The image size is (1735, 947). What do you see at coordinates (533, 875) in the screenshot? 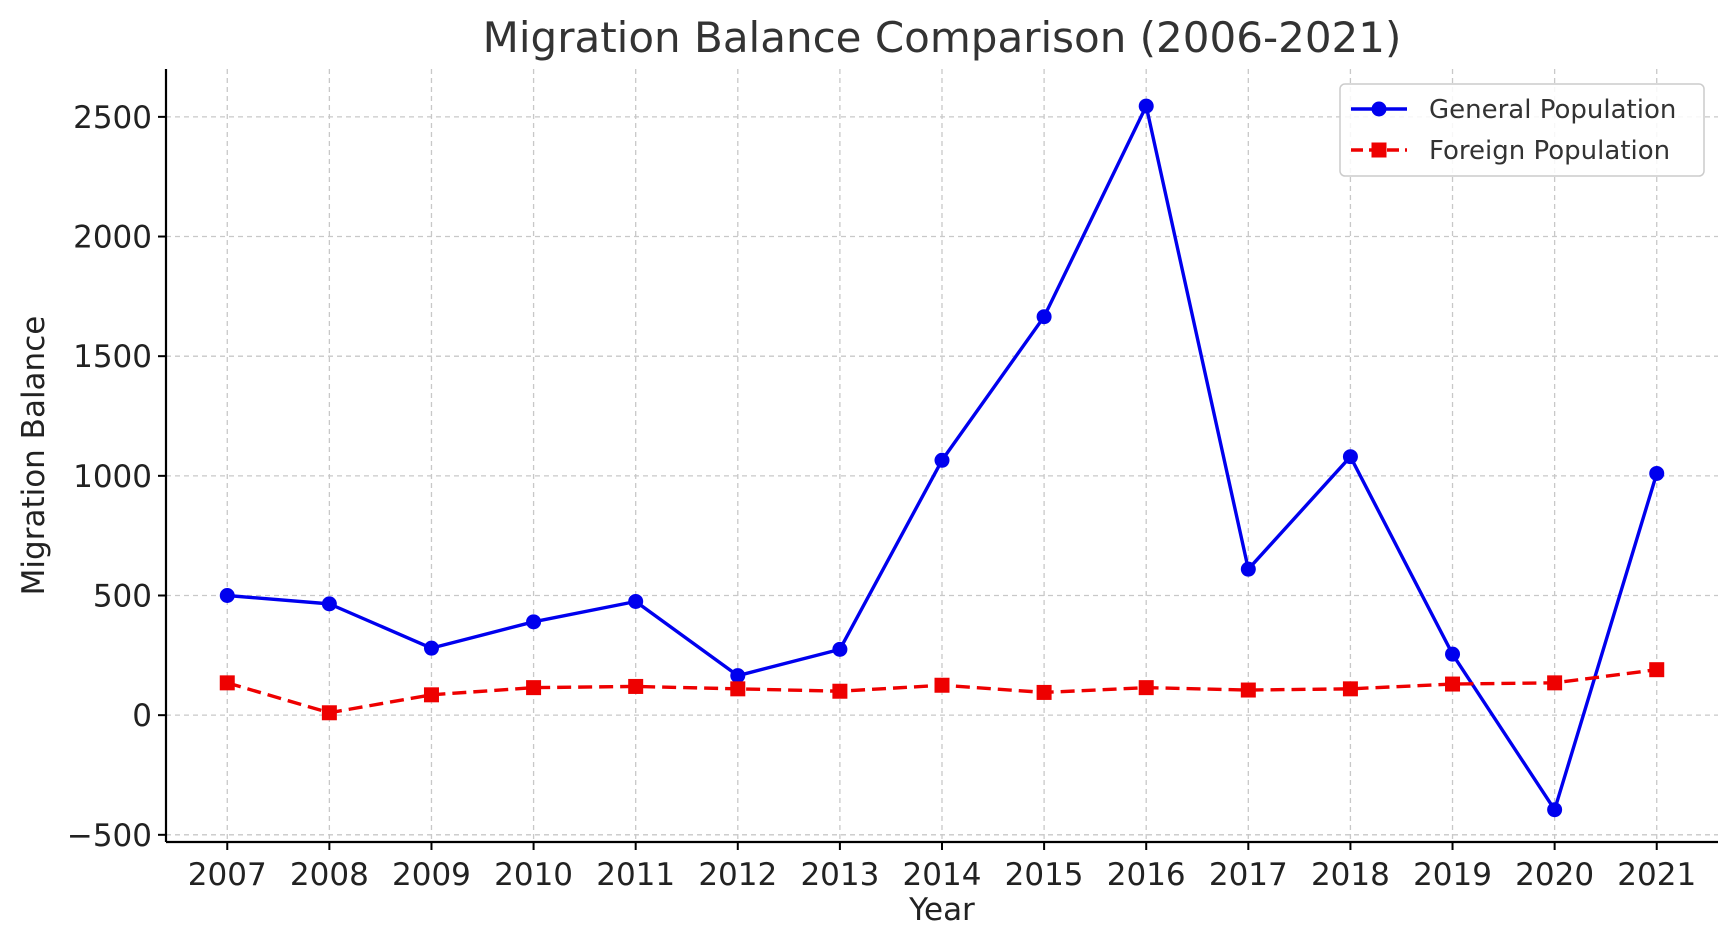
I see `x-tick-label: 2010` at bounding box center [533, 875].